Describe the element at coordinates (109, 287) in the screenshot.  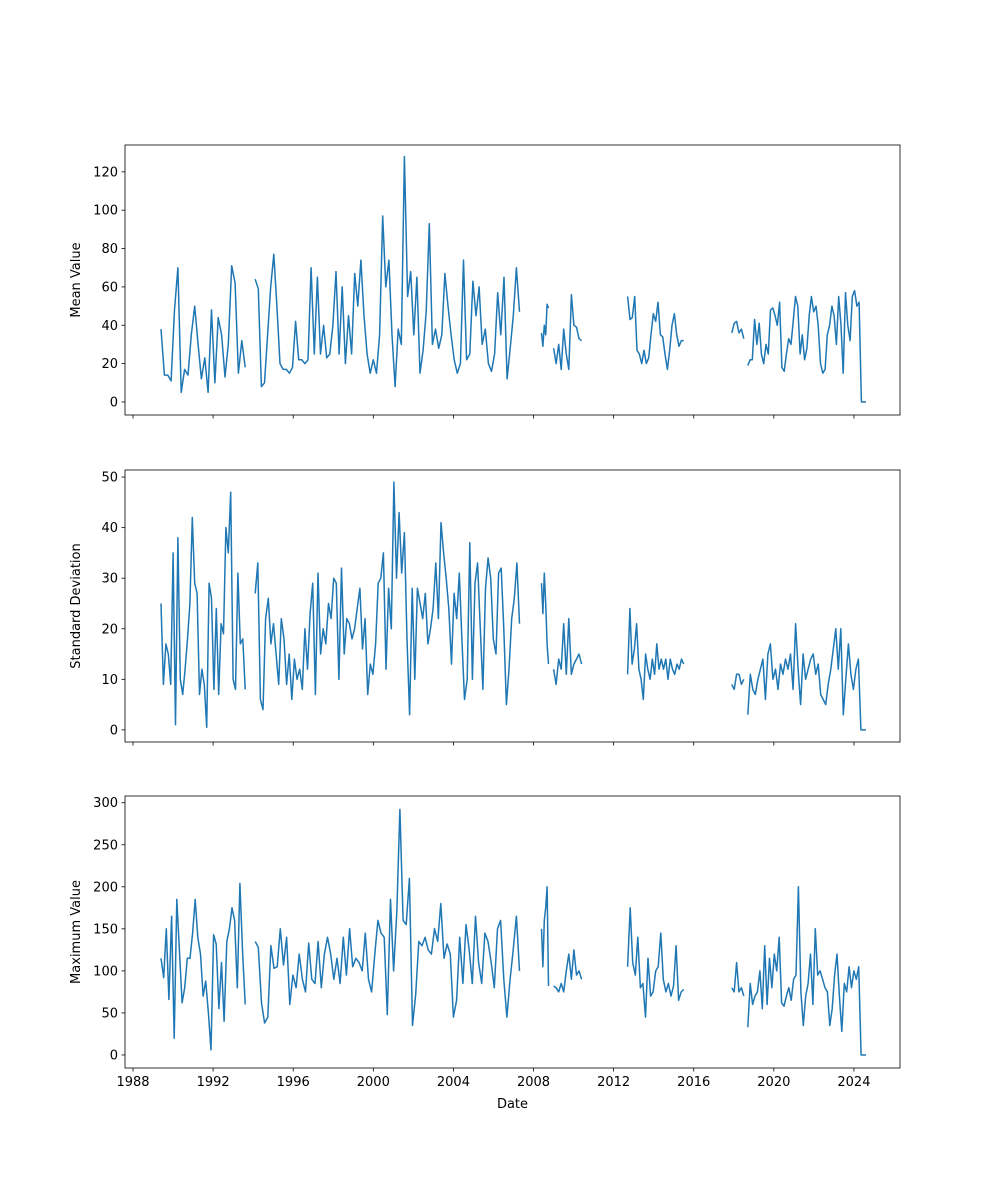
I see `y-tick-label: 60` at that location.